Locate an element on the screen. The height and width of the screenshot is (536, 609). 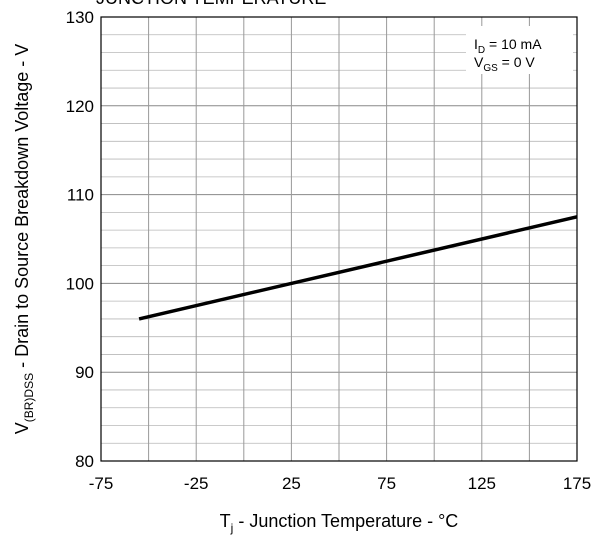
annotation-box is located at coordinates (519, 50).